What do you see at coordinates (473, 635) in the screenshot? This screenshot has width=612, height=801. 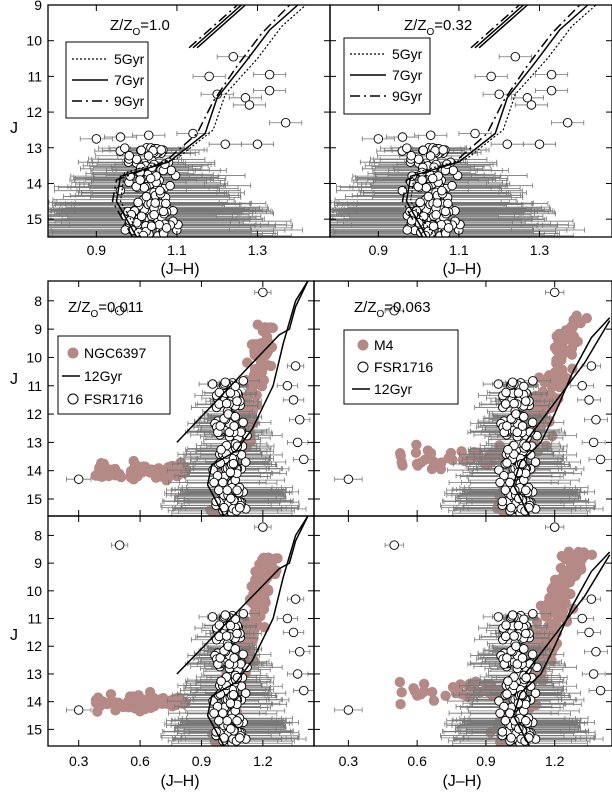 I see `panel-6-plot` at bounding box center [473, 635].